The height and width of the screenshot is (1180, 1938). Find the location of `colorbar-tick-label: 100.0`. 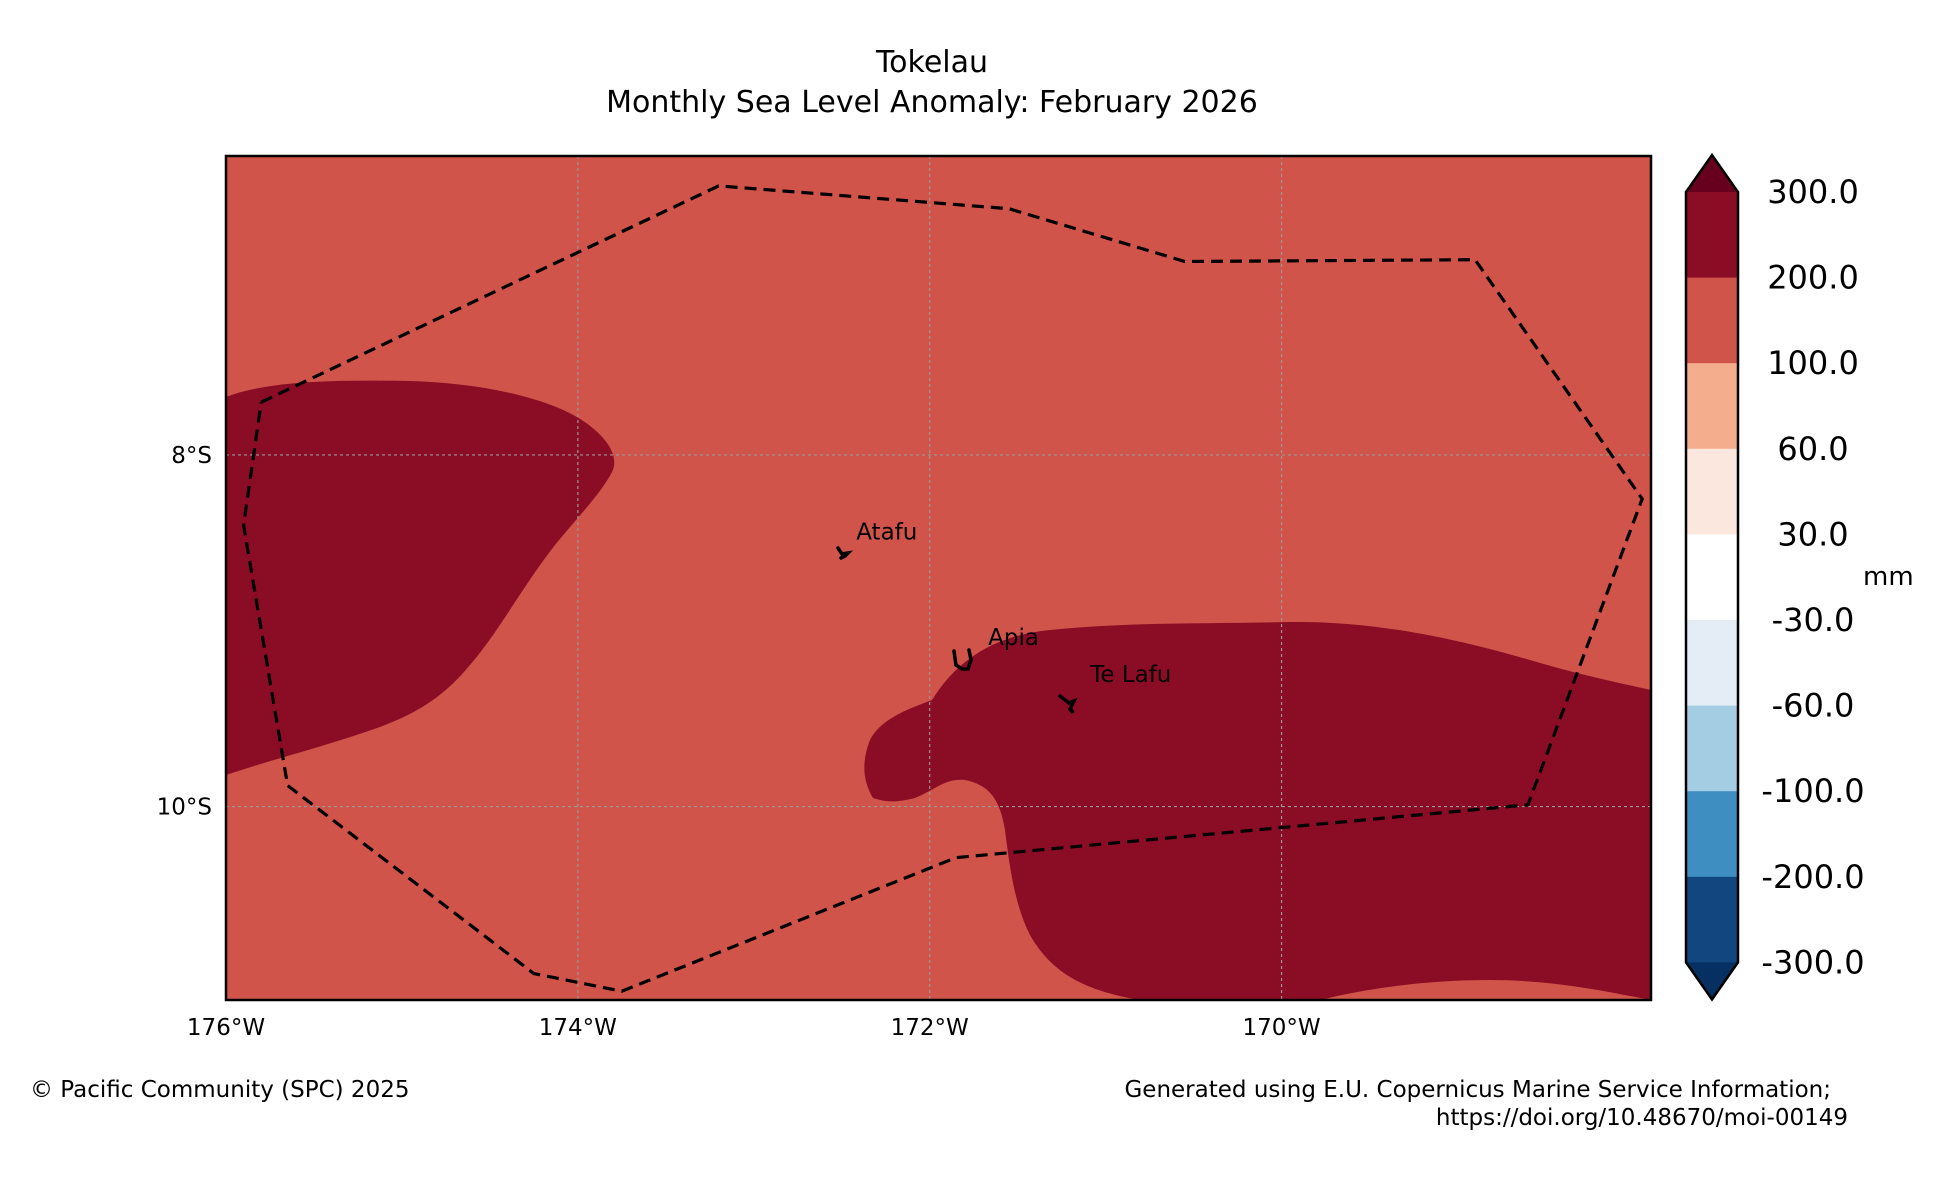

colorbar-tick-label: 100.0 is located at coordinates (1813, 363).